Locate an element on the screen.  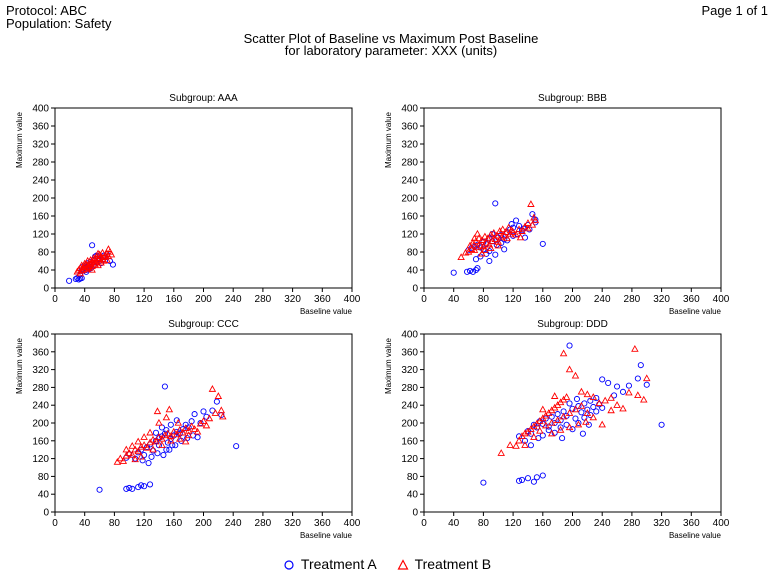
y-tick-label: 400 is located at coordinates (409, 335).